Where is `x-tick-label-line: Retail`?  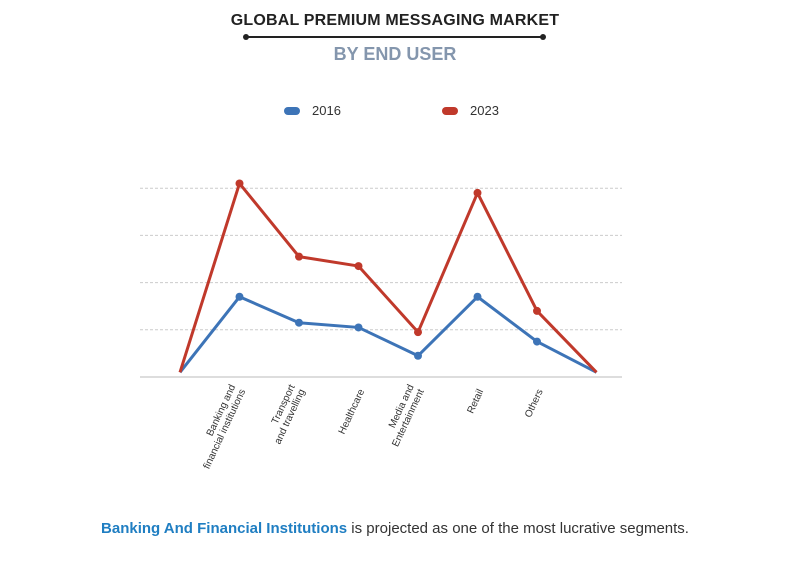 x-tick-label-line: Retail is located at coordinates (475, 402).